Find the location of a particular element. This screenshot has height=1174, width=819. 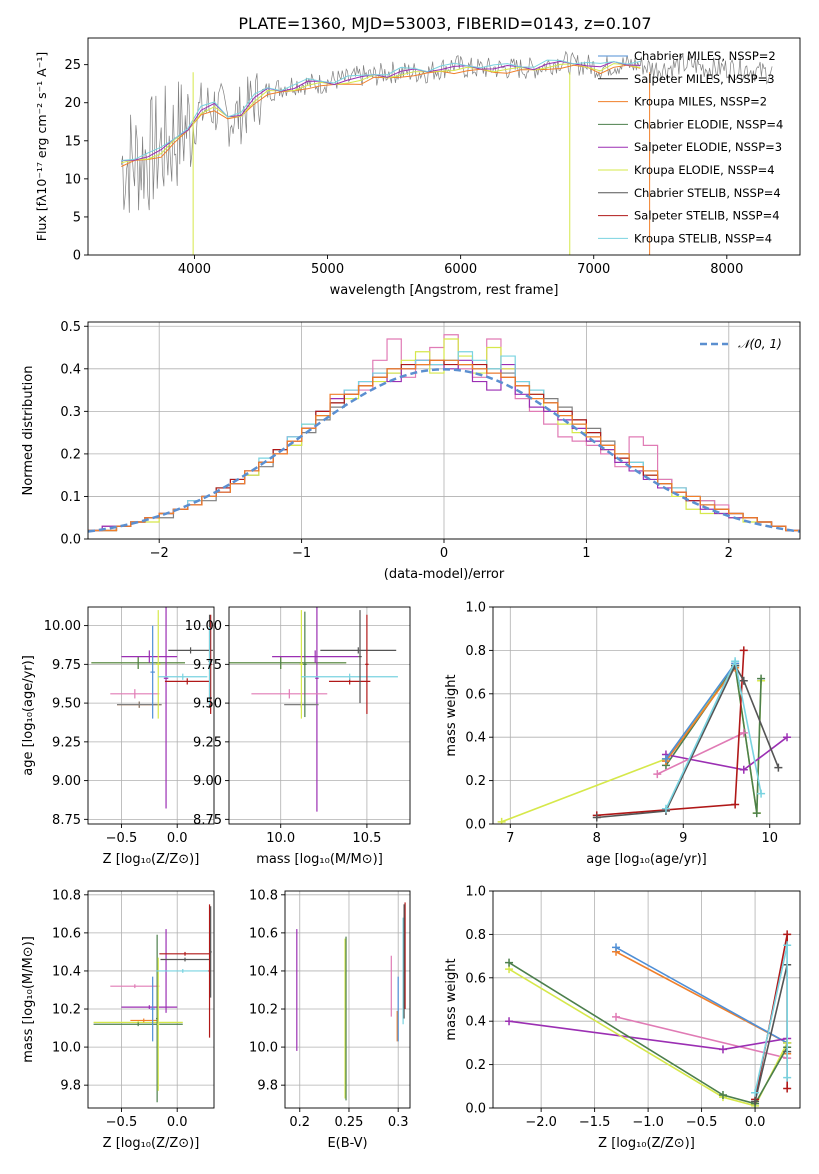

histogram-step is located at coordinates (444, 445).